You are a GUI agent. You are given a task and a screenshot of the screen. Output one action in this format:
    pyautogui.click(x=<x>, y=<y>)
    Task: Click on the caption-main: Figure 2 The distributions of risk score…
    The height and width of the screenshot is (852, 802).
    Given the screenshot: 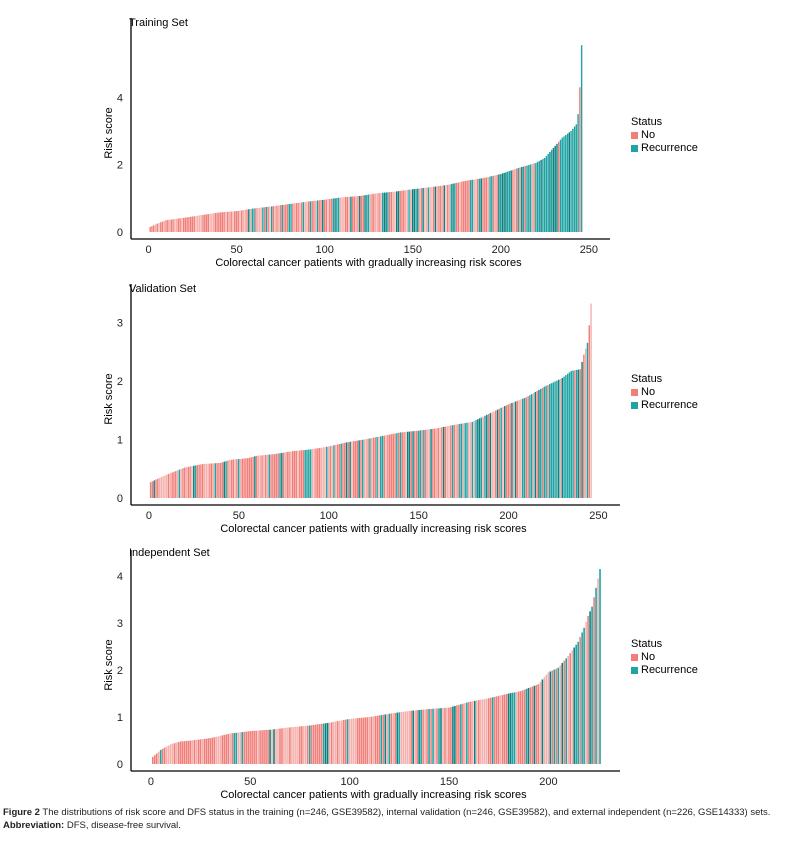 What is the action you would take?
    pyautogui.click(x=401, y=812)
    